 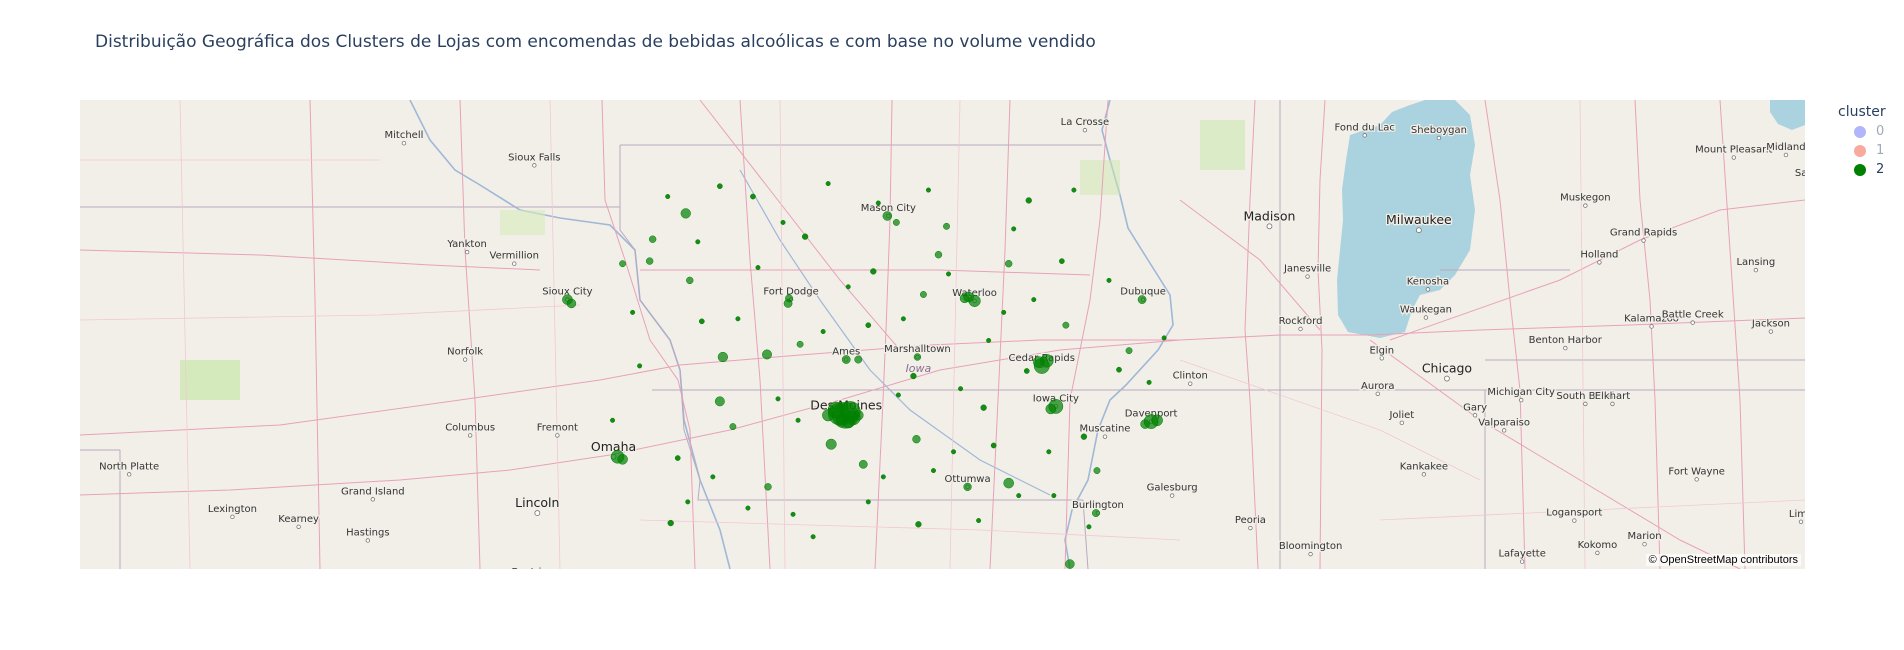 I want to click on map-attribution: © OpenStreetMap contributors, so click(x=1723, y=560).